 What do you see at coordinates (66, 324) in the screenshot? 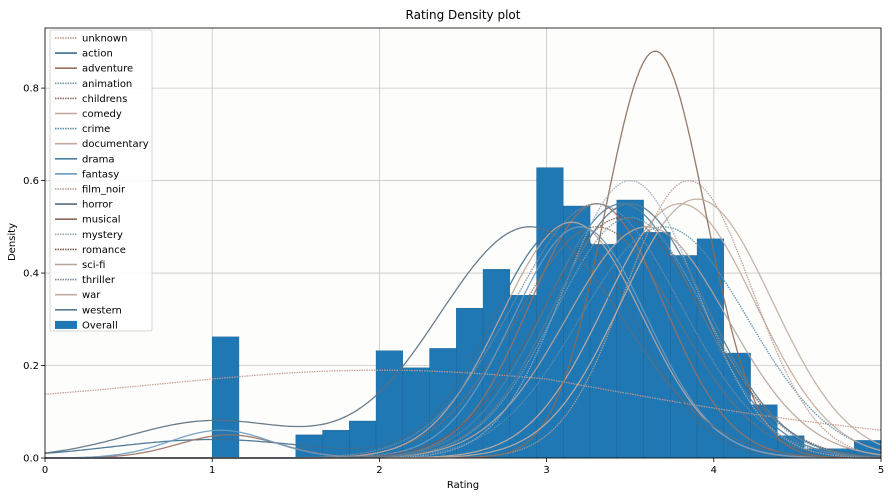
I see `legend-swatch-overall` at bounding box center [66, 324].